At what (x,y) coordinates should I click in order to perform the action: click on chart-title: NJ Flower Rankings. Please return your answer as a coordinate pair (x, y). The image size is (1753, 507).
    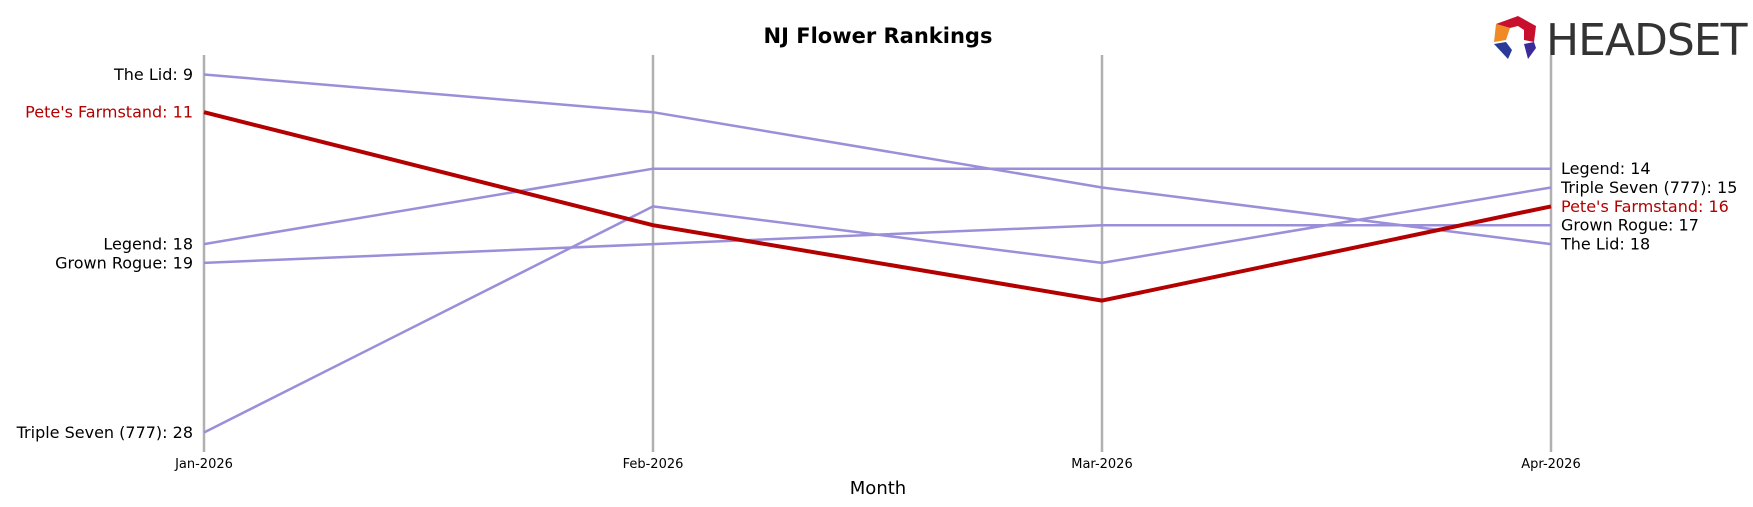
    Looking at the image, I should click on (878, 36).